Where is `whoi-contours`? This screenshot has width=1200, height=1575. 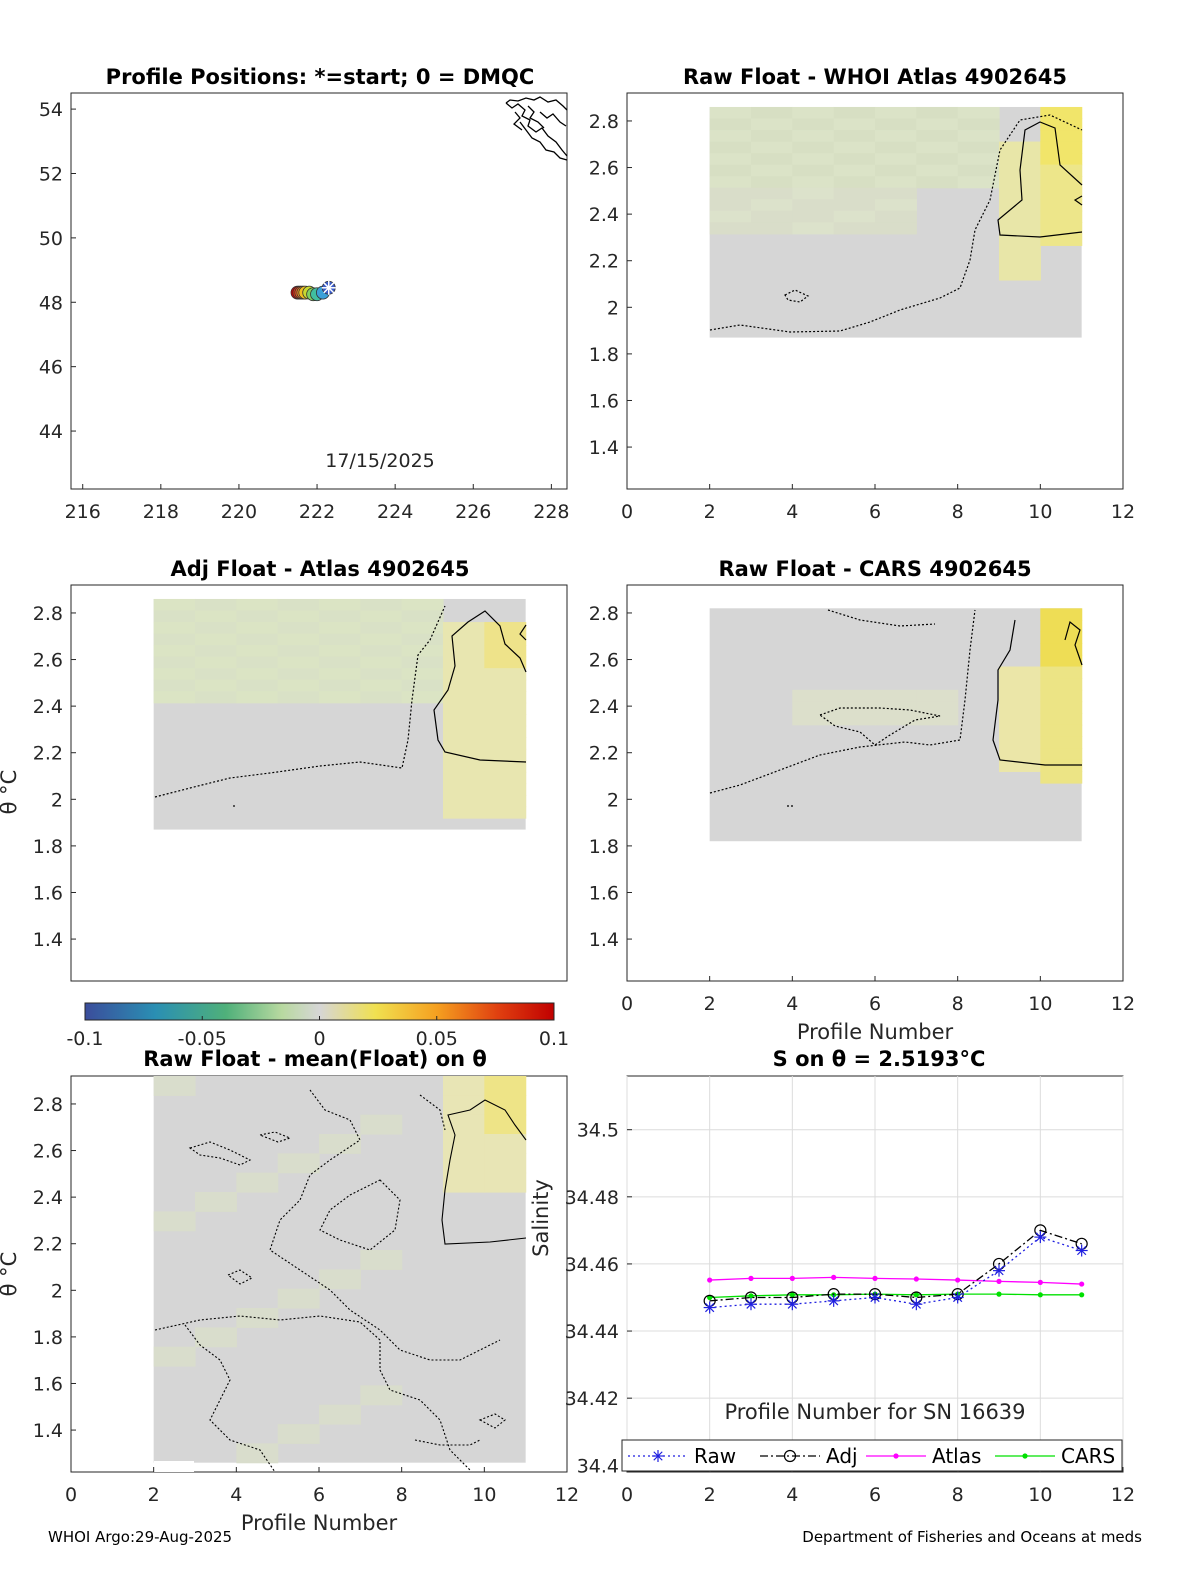 whoi-contours is located at coordinates (896, 223).